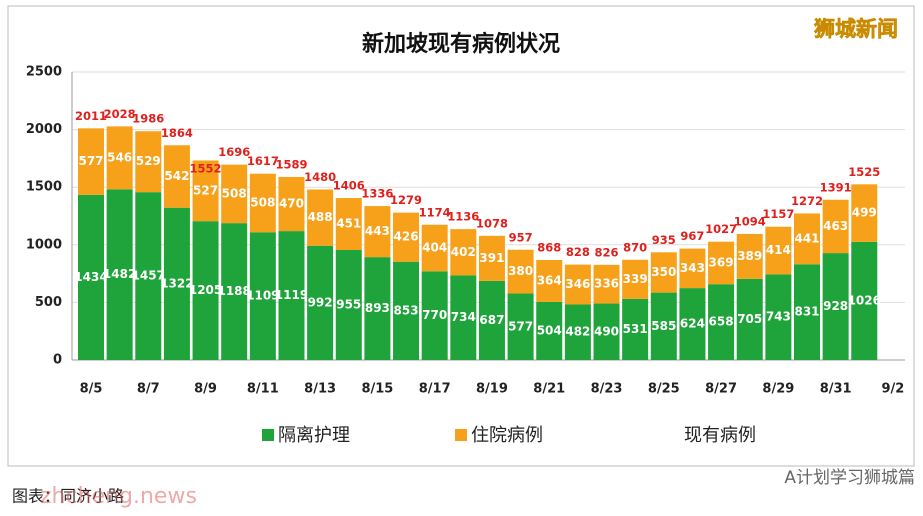  Describe the element at coordinates (349, 186) in the screenshot. I see `total-label: 1406` at that location.